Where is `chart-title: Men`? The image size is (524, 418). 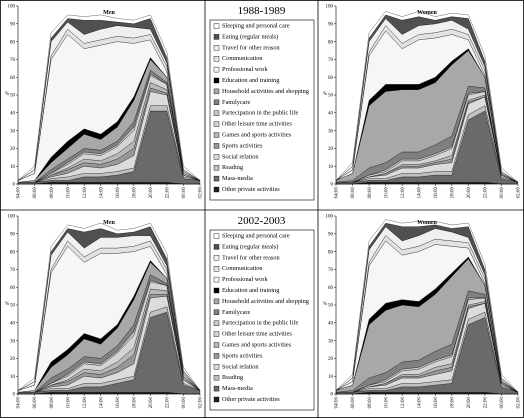 chart-title: Men is located at coordinates (109, 13).